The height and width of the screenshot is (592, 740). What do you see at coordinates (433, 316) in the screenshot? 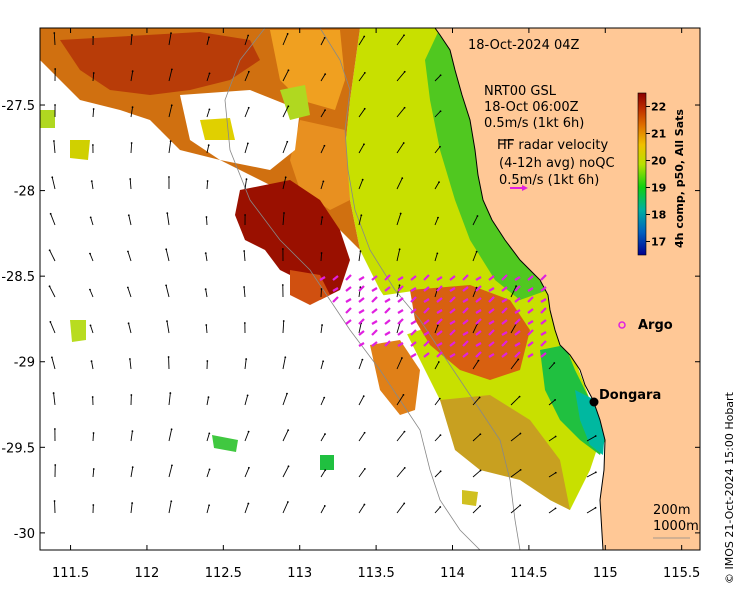
I see `hf-radar-vectors` at bounding box center [433, 316].